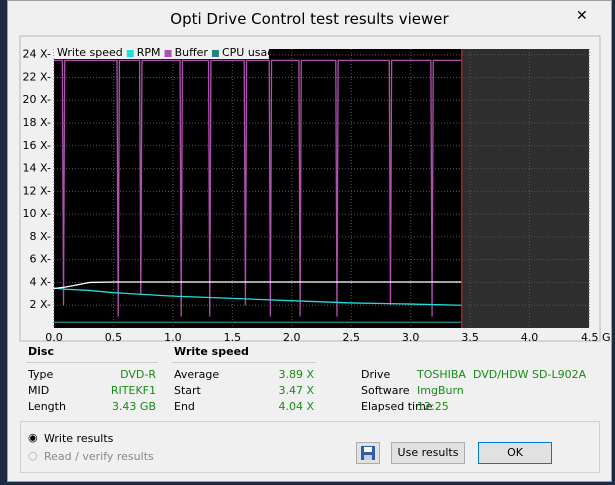 This screenshot has height=485, width=615. Describe the element at coordinates (292, 337) in the screenshot. I see `x-tick-label: 2.0` at that location.